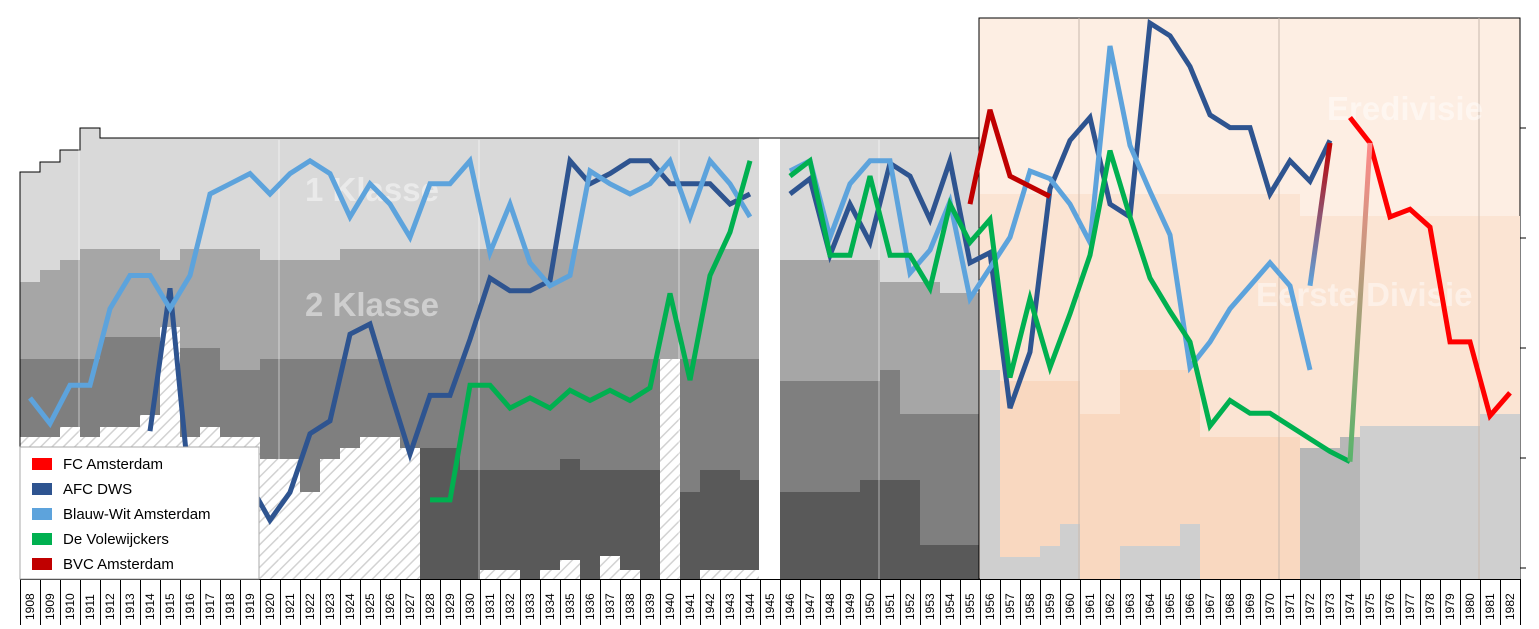  I want to click on year-tick-label: 1936, so click(590, 606).